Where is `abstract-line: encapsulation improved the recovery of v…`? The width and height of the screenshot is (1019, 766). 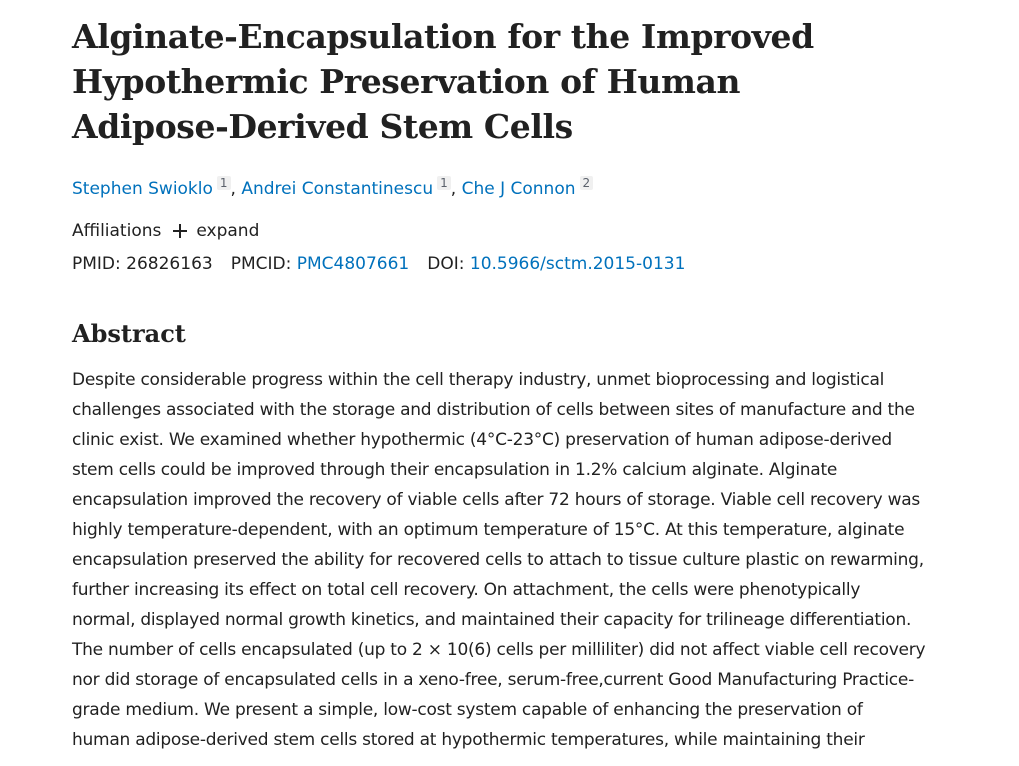
abstract-line: encapsulation improved the recovery of v… is located at coordinates (496, 500).